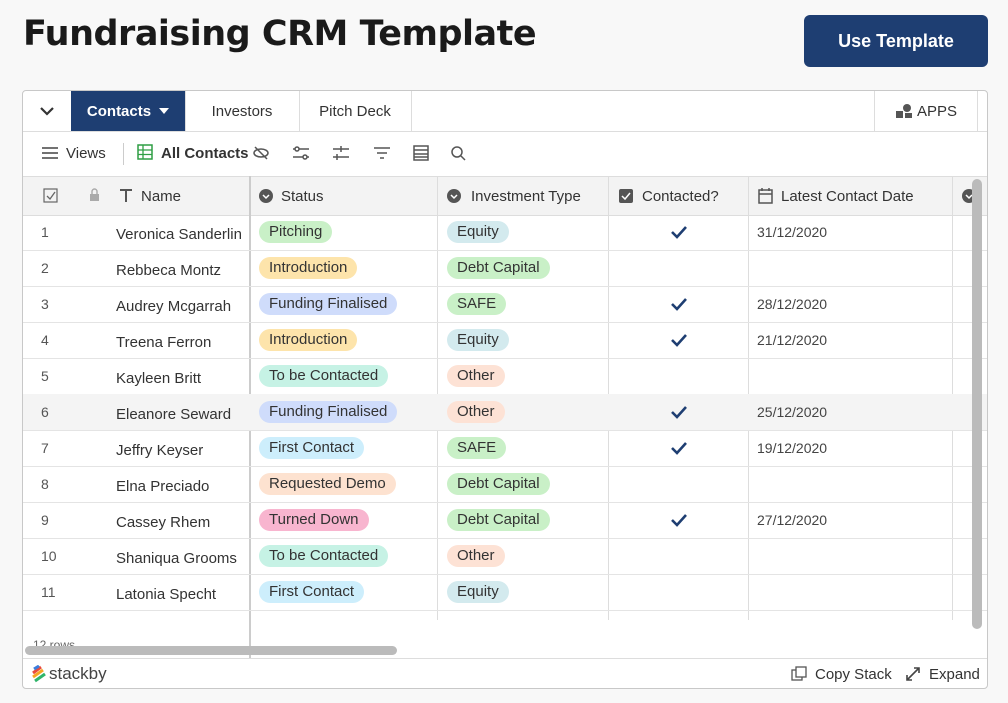 The width and height of the screenshot is (1008, 703). Describe the element at coordinates (161, 196) in the screenshot. I see `column-header: Name` at that location.